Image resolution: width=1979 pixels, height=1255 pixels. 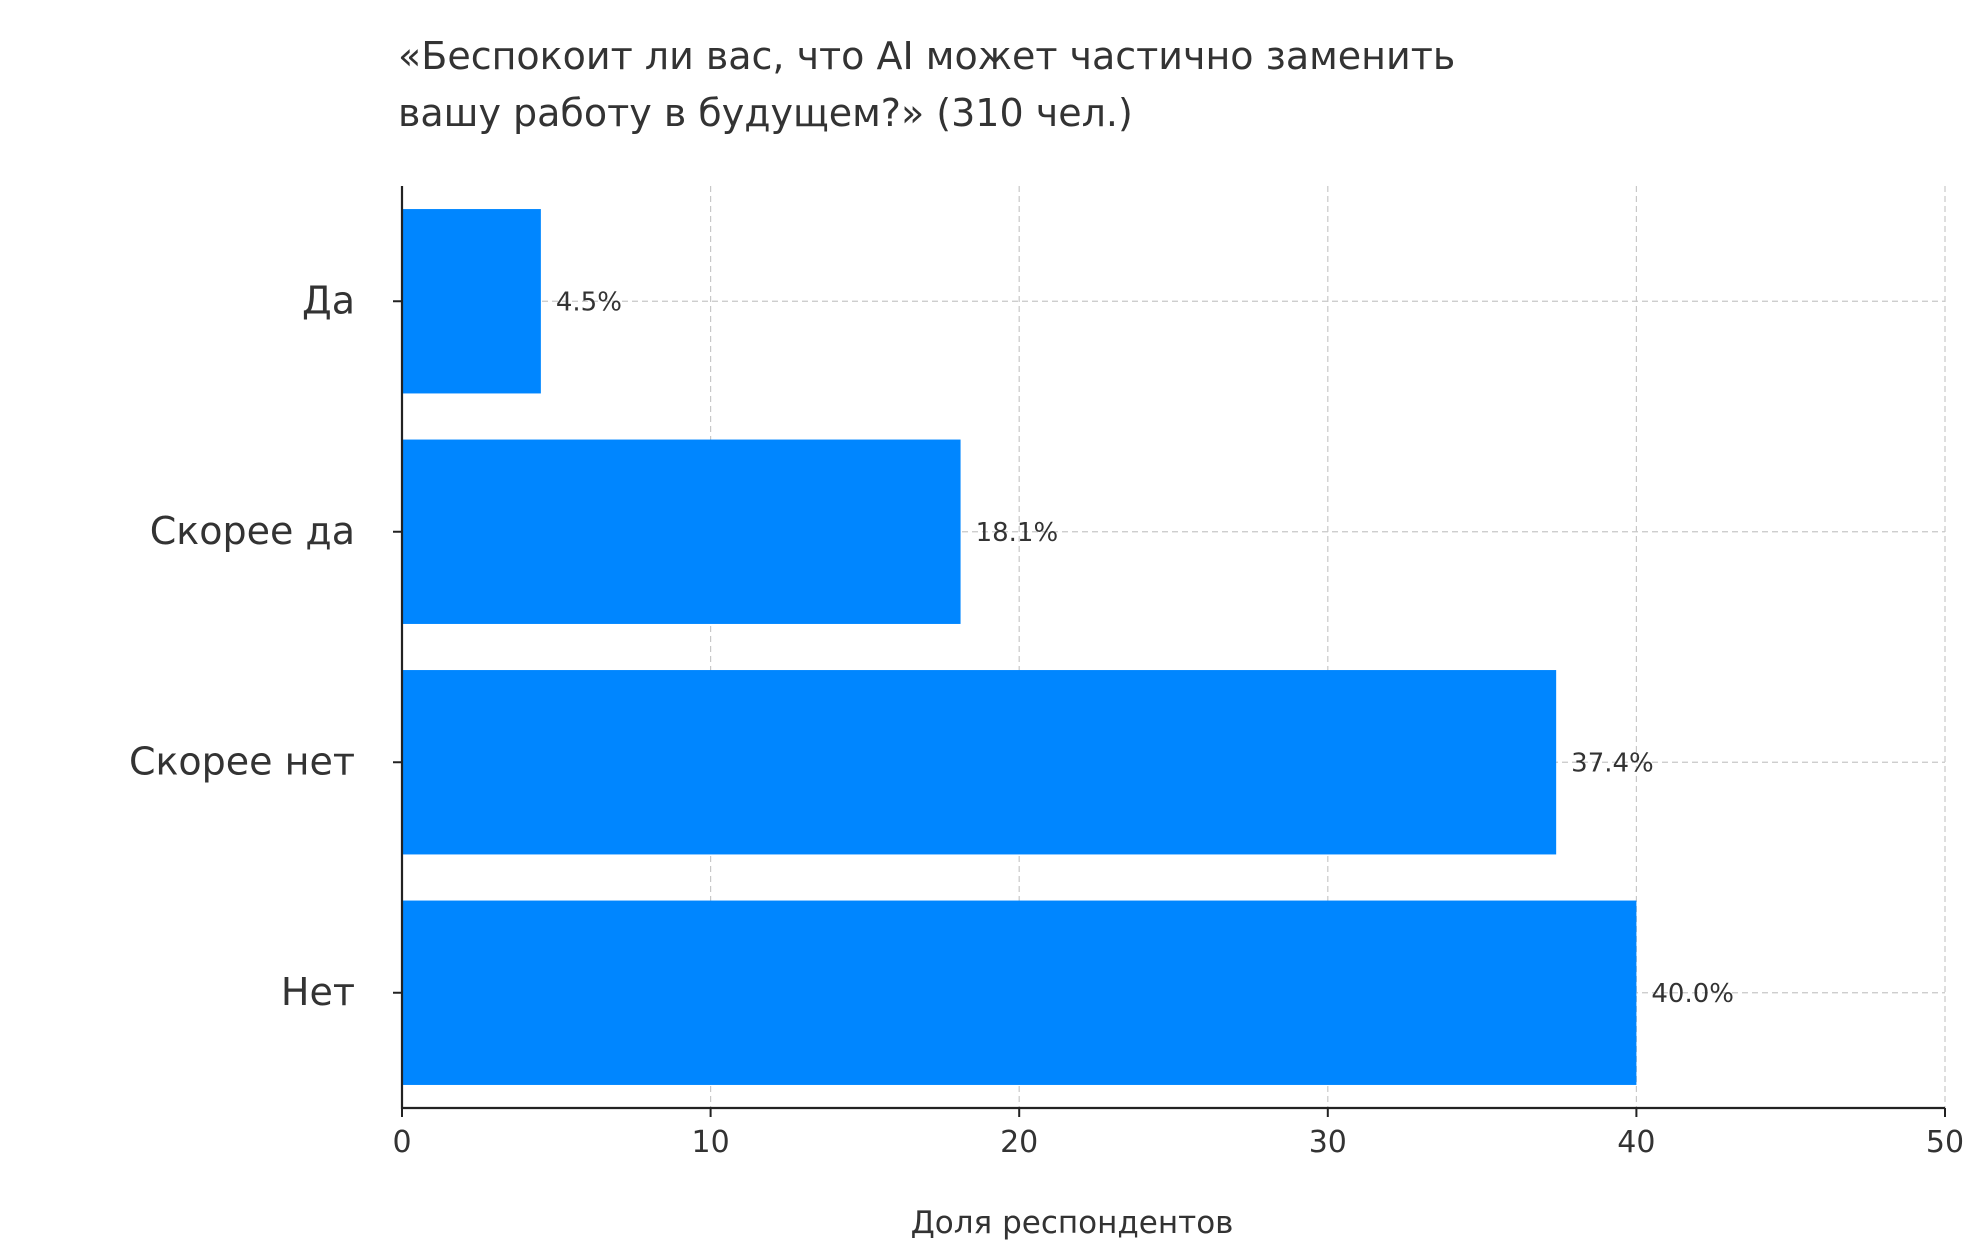 What do you see at coordinates (1019, 1142) in the screenshot?
I see `x-tick-label: 20` at bounding box center [1019, 1142].